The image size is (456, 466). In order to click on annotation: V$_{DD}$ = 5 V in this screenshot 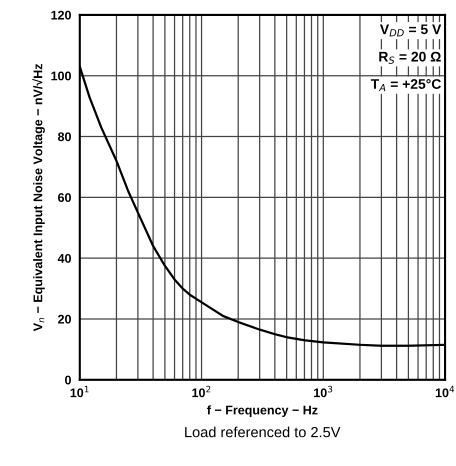, I will do `click(411, 30)`.